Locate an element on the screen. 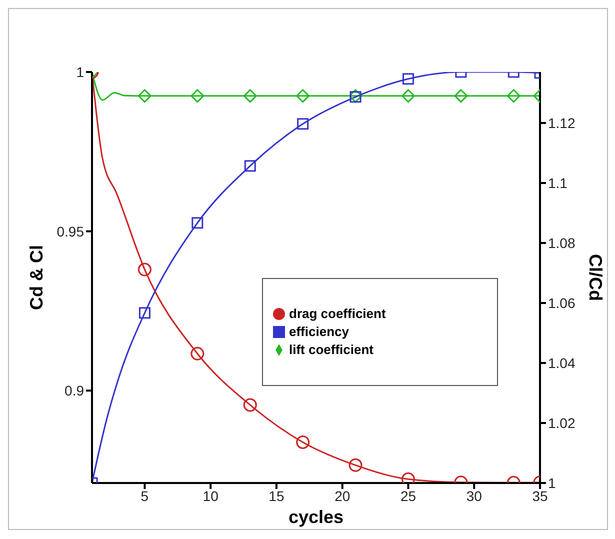 Image resolution: width=615 pixels, height=539 pixels. x-tick-label: 25 is located at coordinates (408, 496).